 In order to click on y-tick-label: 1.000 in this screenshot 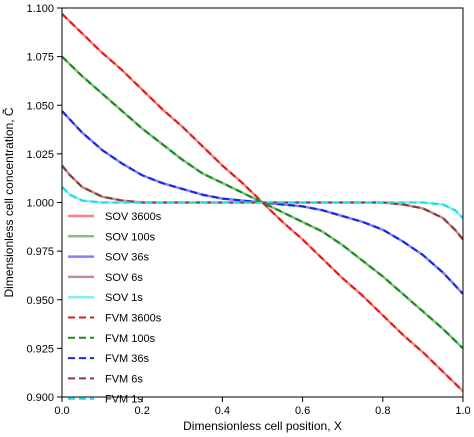, I will do `click(40, 204)`.